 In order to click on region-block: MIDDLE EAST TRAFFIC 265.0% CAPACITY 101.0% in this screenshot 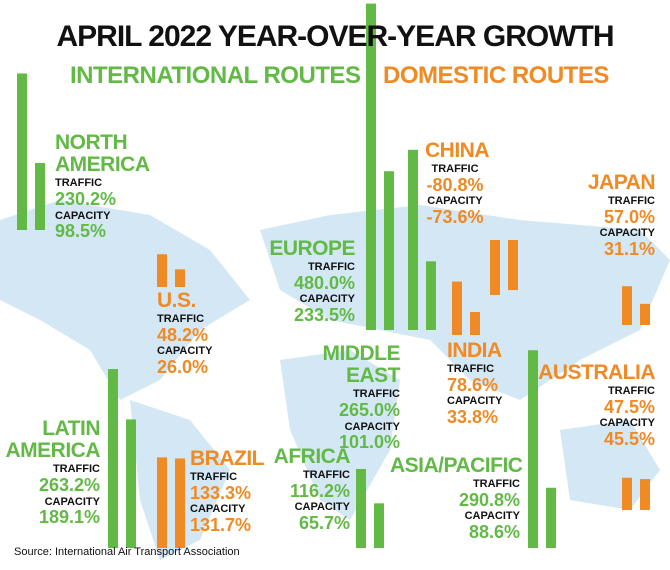, I will do `click(335, 397)`.